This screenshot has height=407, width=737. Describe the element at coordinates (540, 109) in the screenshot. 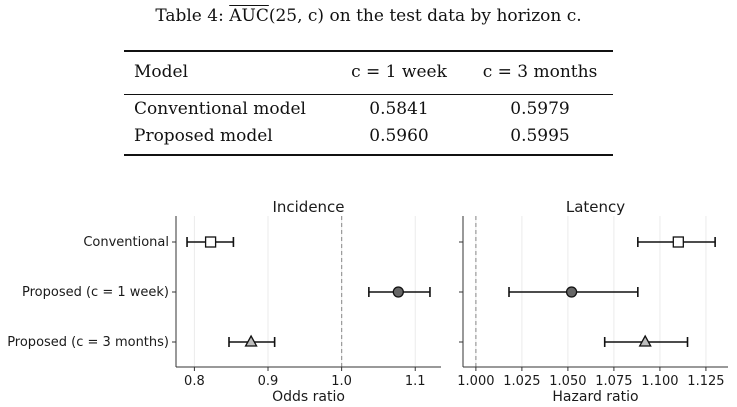

I see `row-months: 0.5979` at that location.